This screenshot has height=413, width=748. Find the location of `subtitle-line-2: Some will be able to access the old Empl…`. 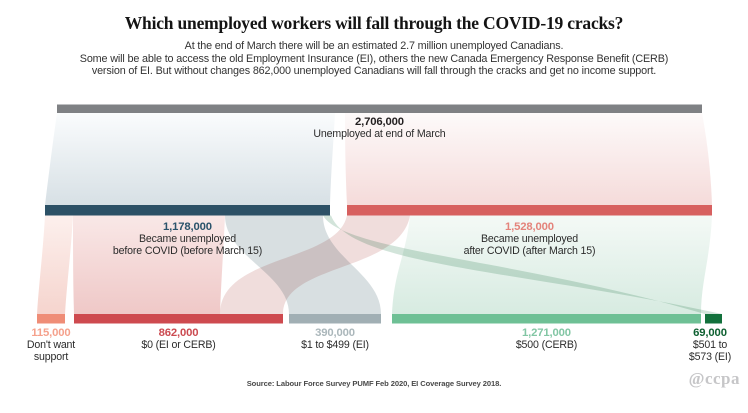

subtitle-line-2: Some will be able to access the old Empl… is located at coordinates (374, 58).